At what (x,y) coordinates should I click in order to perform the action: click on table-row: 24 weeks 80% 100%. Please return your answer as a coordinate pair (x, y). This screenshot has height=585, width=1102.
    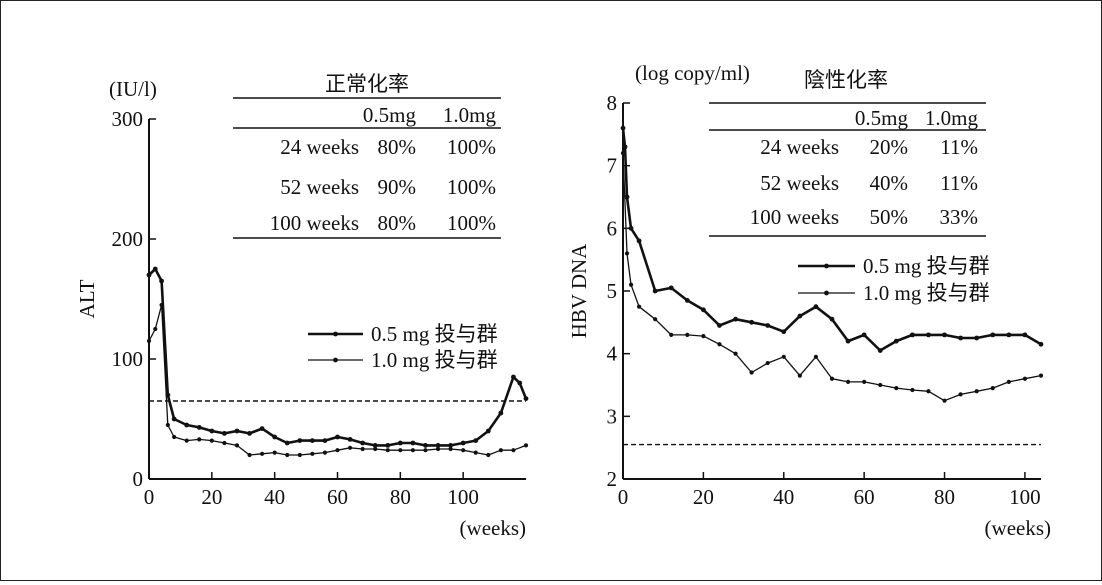
    Looking at the image, I should click on (388, 147).